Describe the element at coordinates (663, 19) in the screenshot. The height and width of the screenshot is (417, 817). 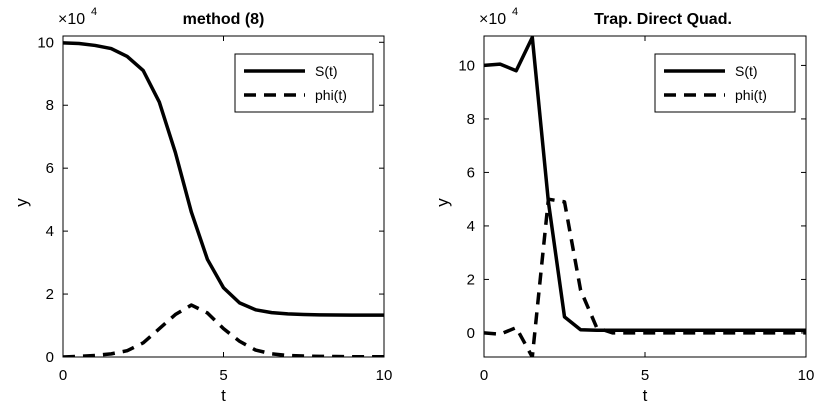
I see `chart-title: Trap. Direct Quad.` at that location.